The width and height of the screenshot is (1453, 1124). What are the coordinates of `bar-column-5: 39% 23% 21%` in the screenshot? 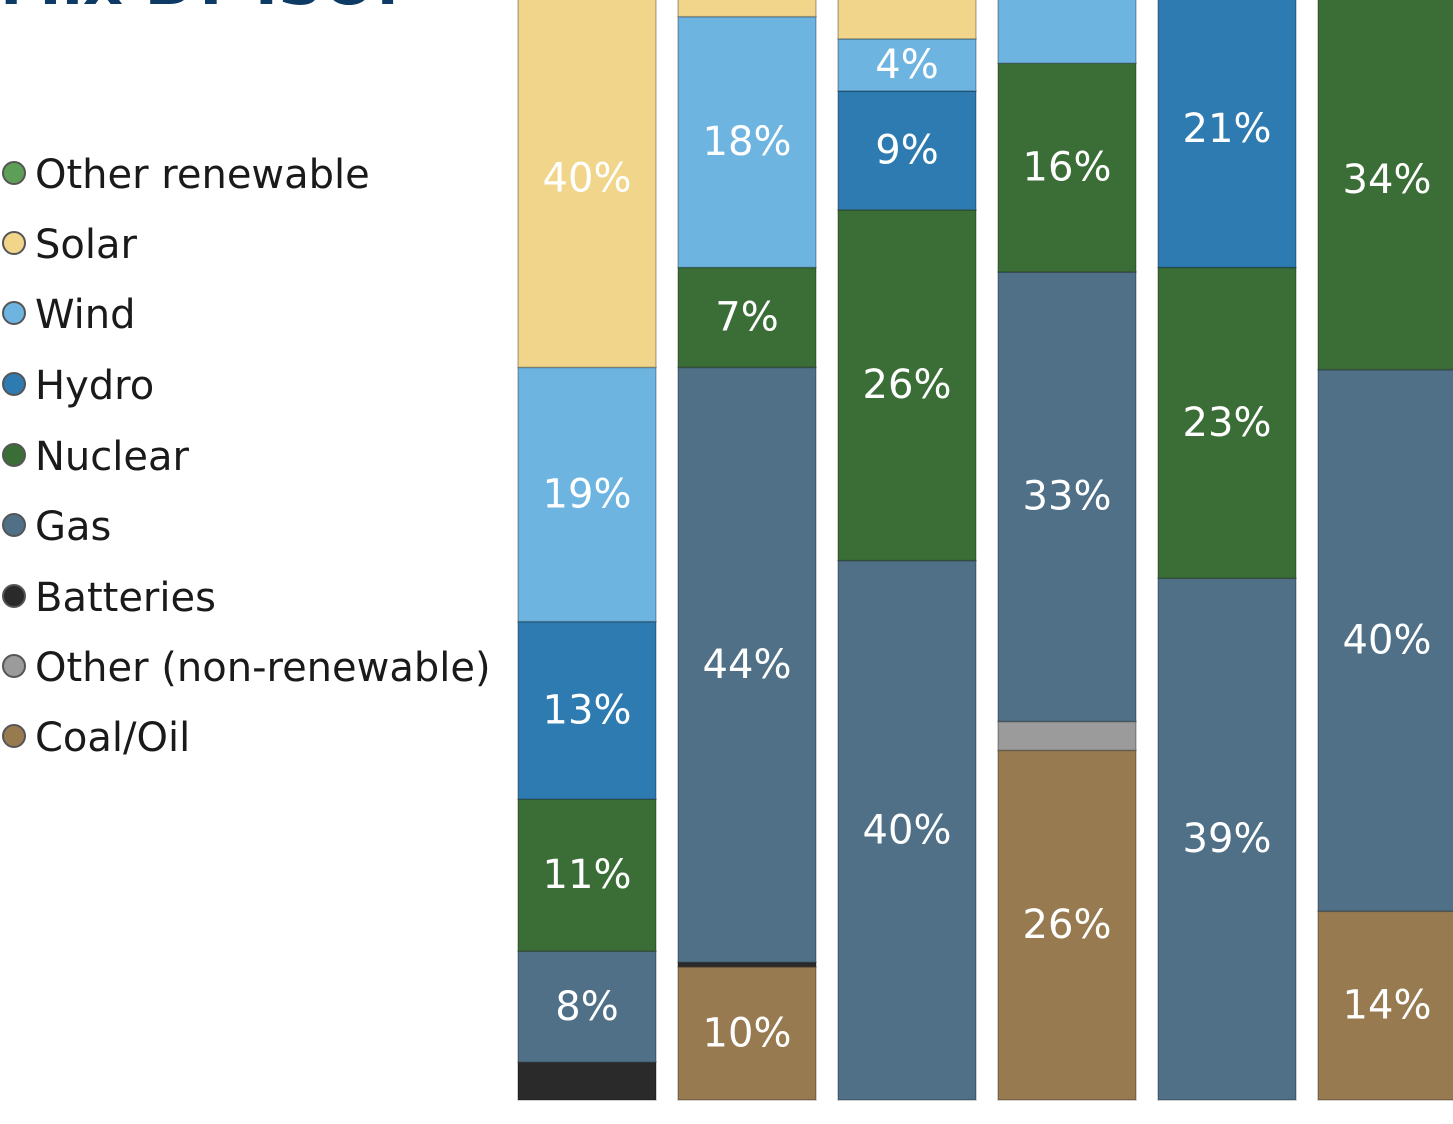 It's located at (1227, 550).